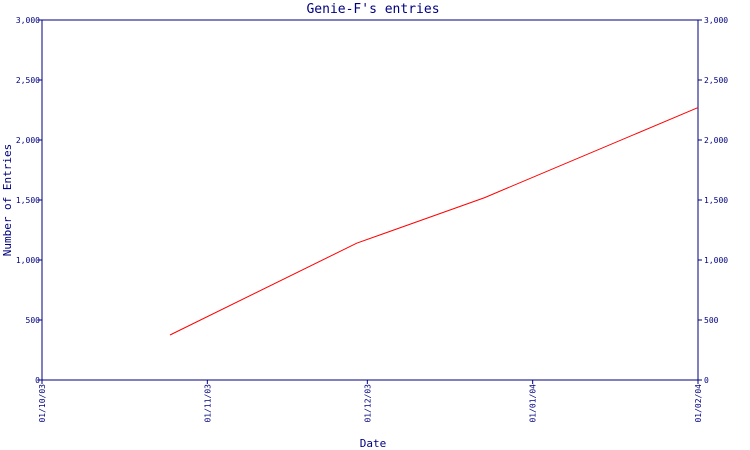  Describe the element at coordinates (716, 140) in the screenshot. I see `y-tick-label-right: 2,000` at that location.